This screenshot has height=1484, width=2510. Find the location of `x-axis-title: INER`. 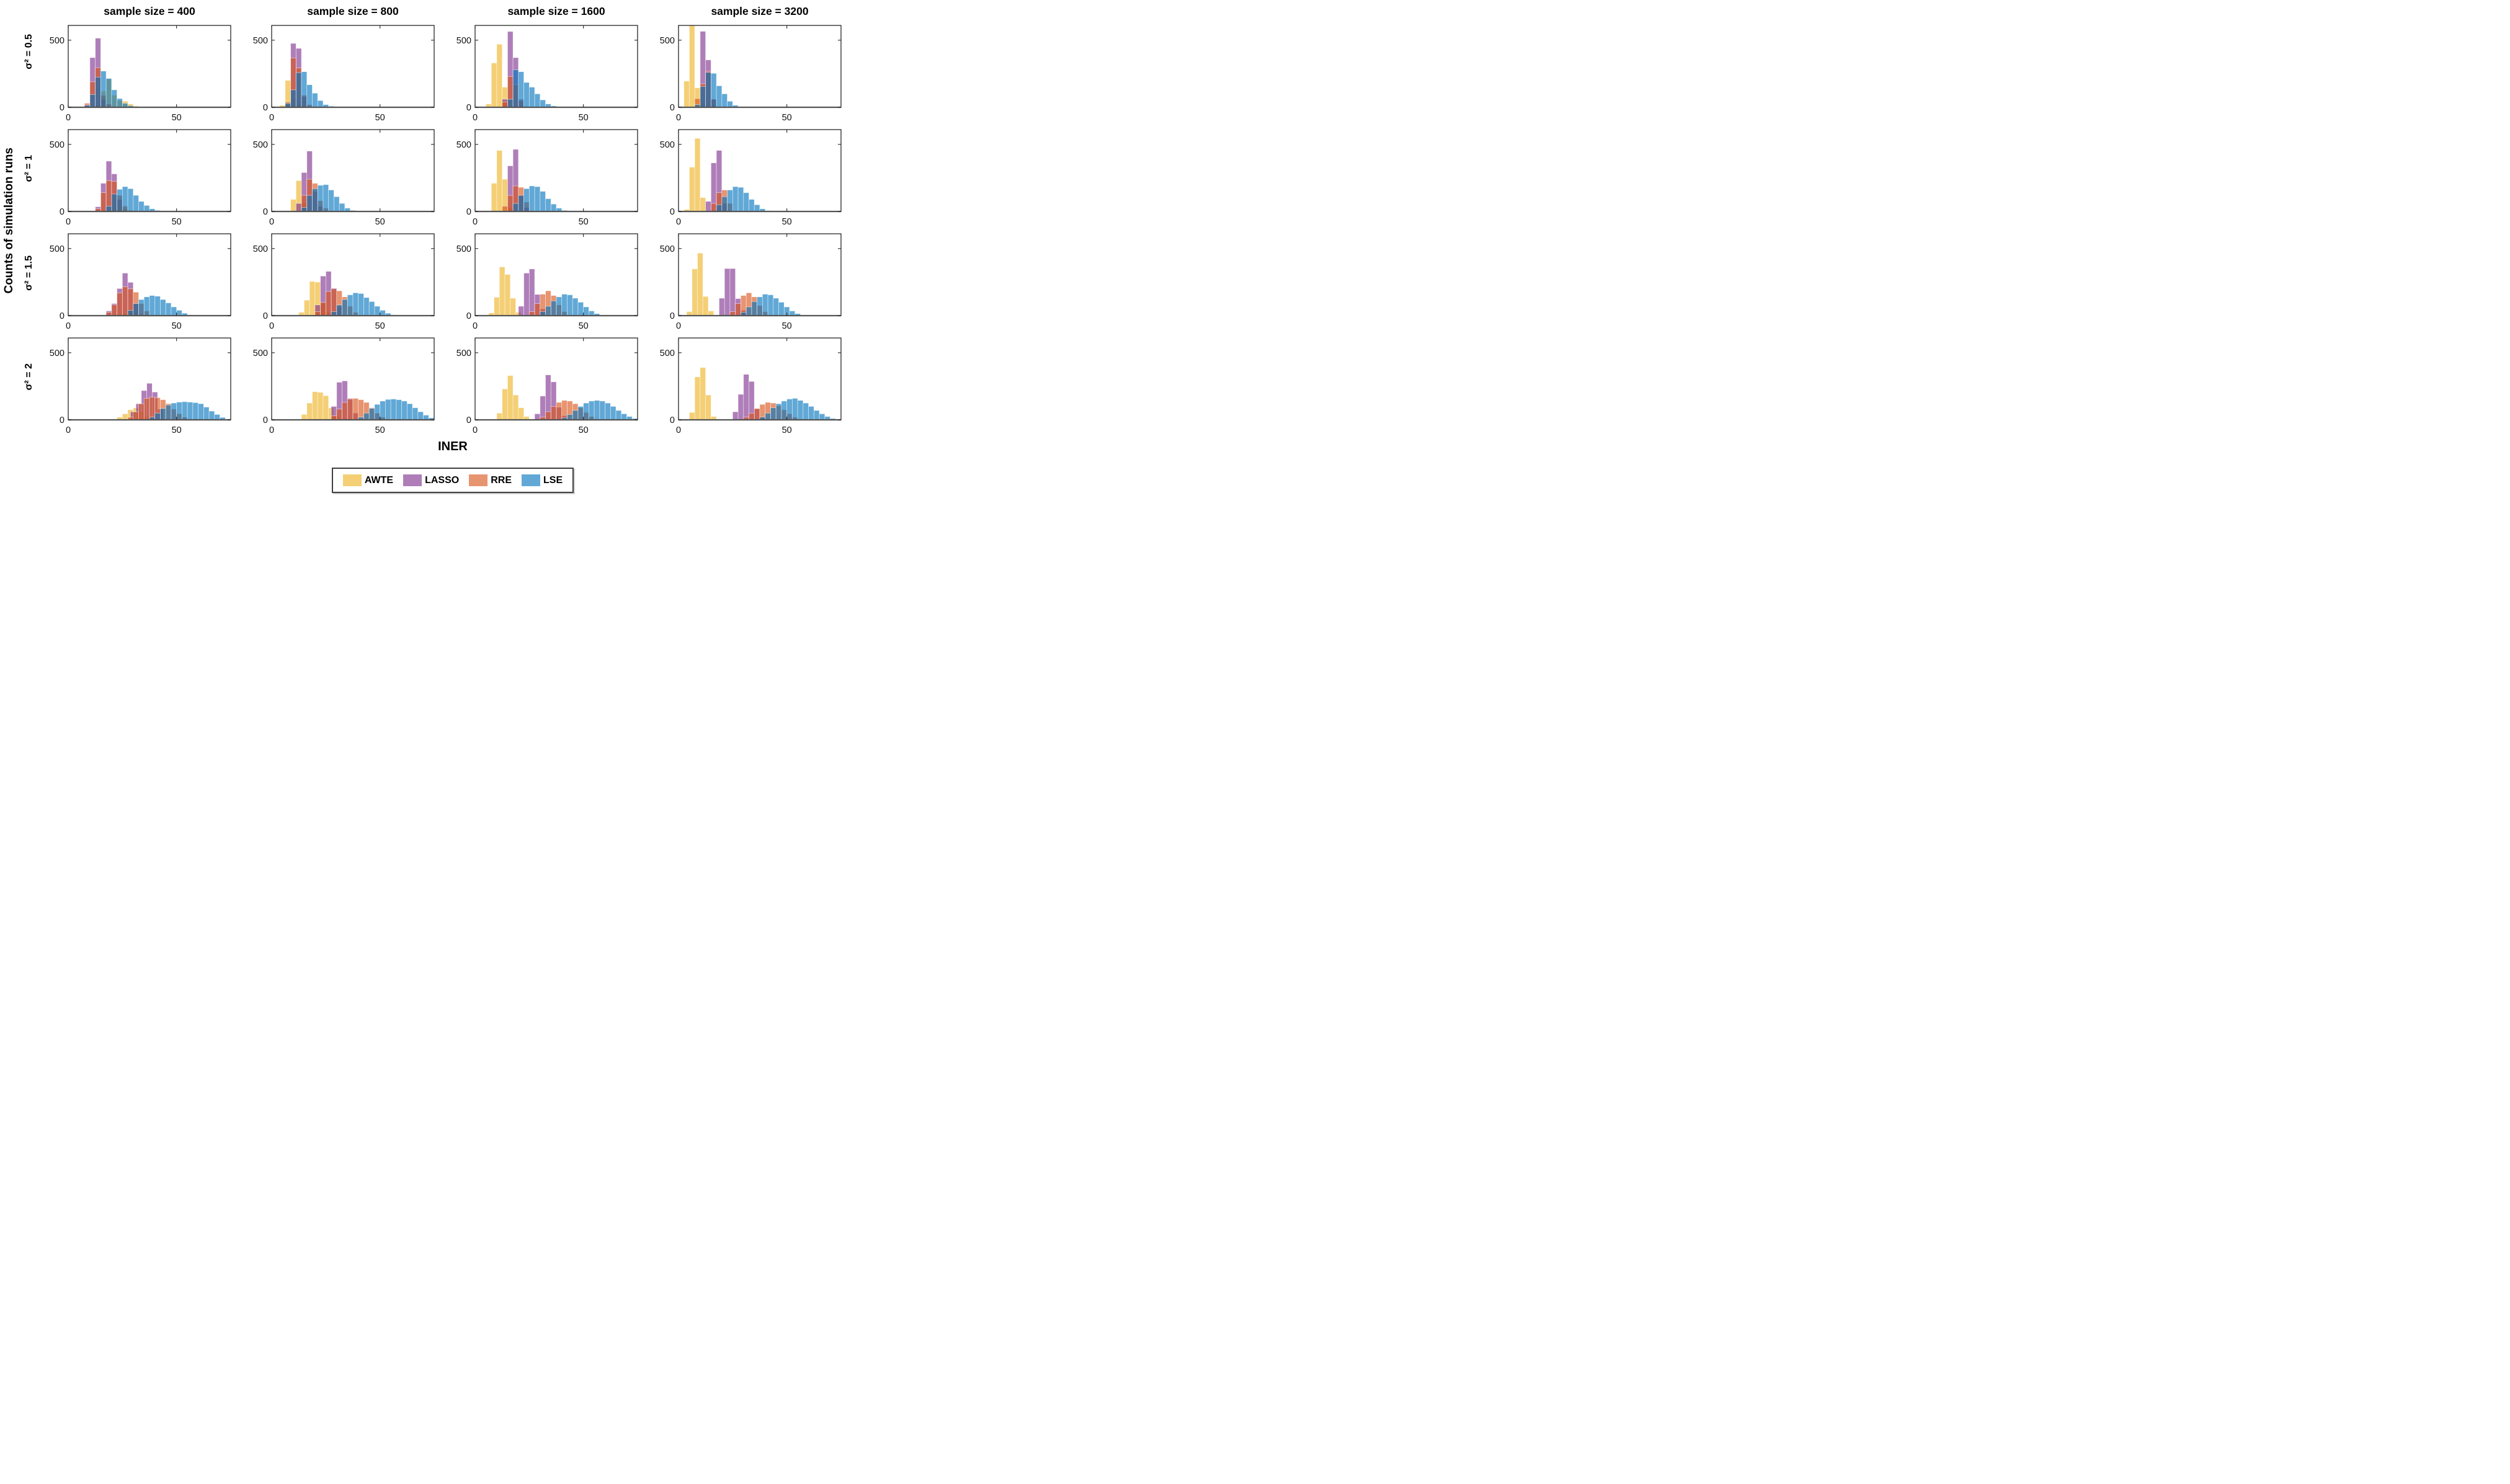

x-axis-title: INER is located at coordinates (453, 446).